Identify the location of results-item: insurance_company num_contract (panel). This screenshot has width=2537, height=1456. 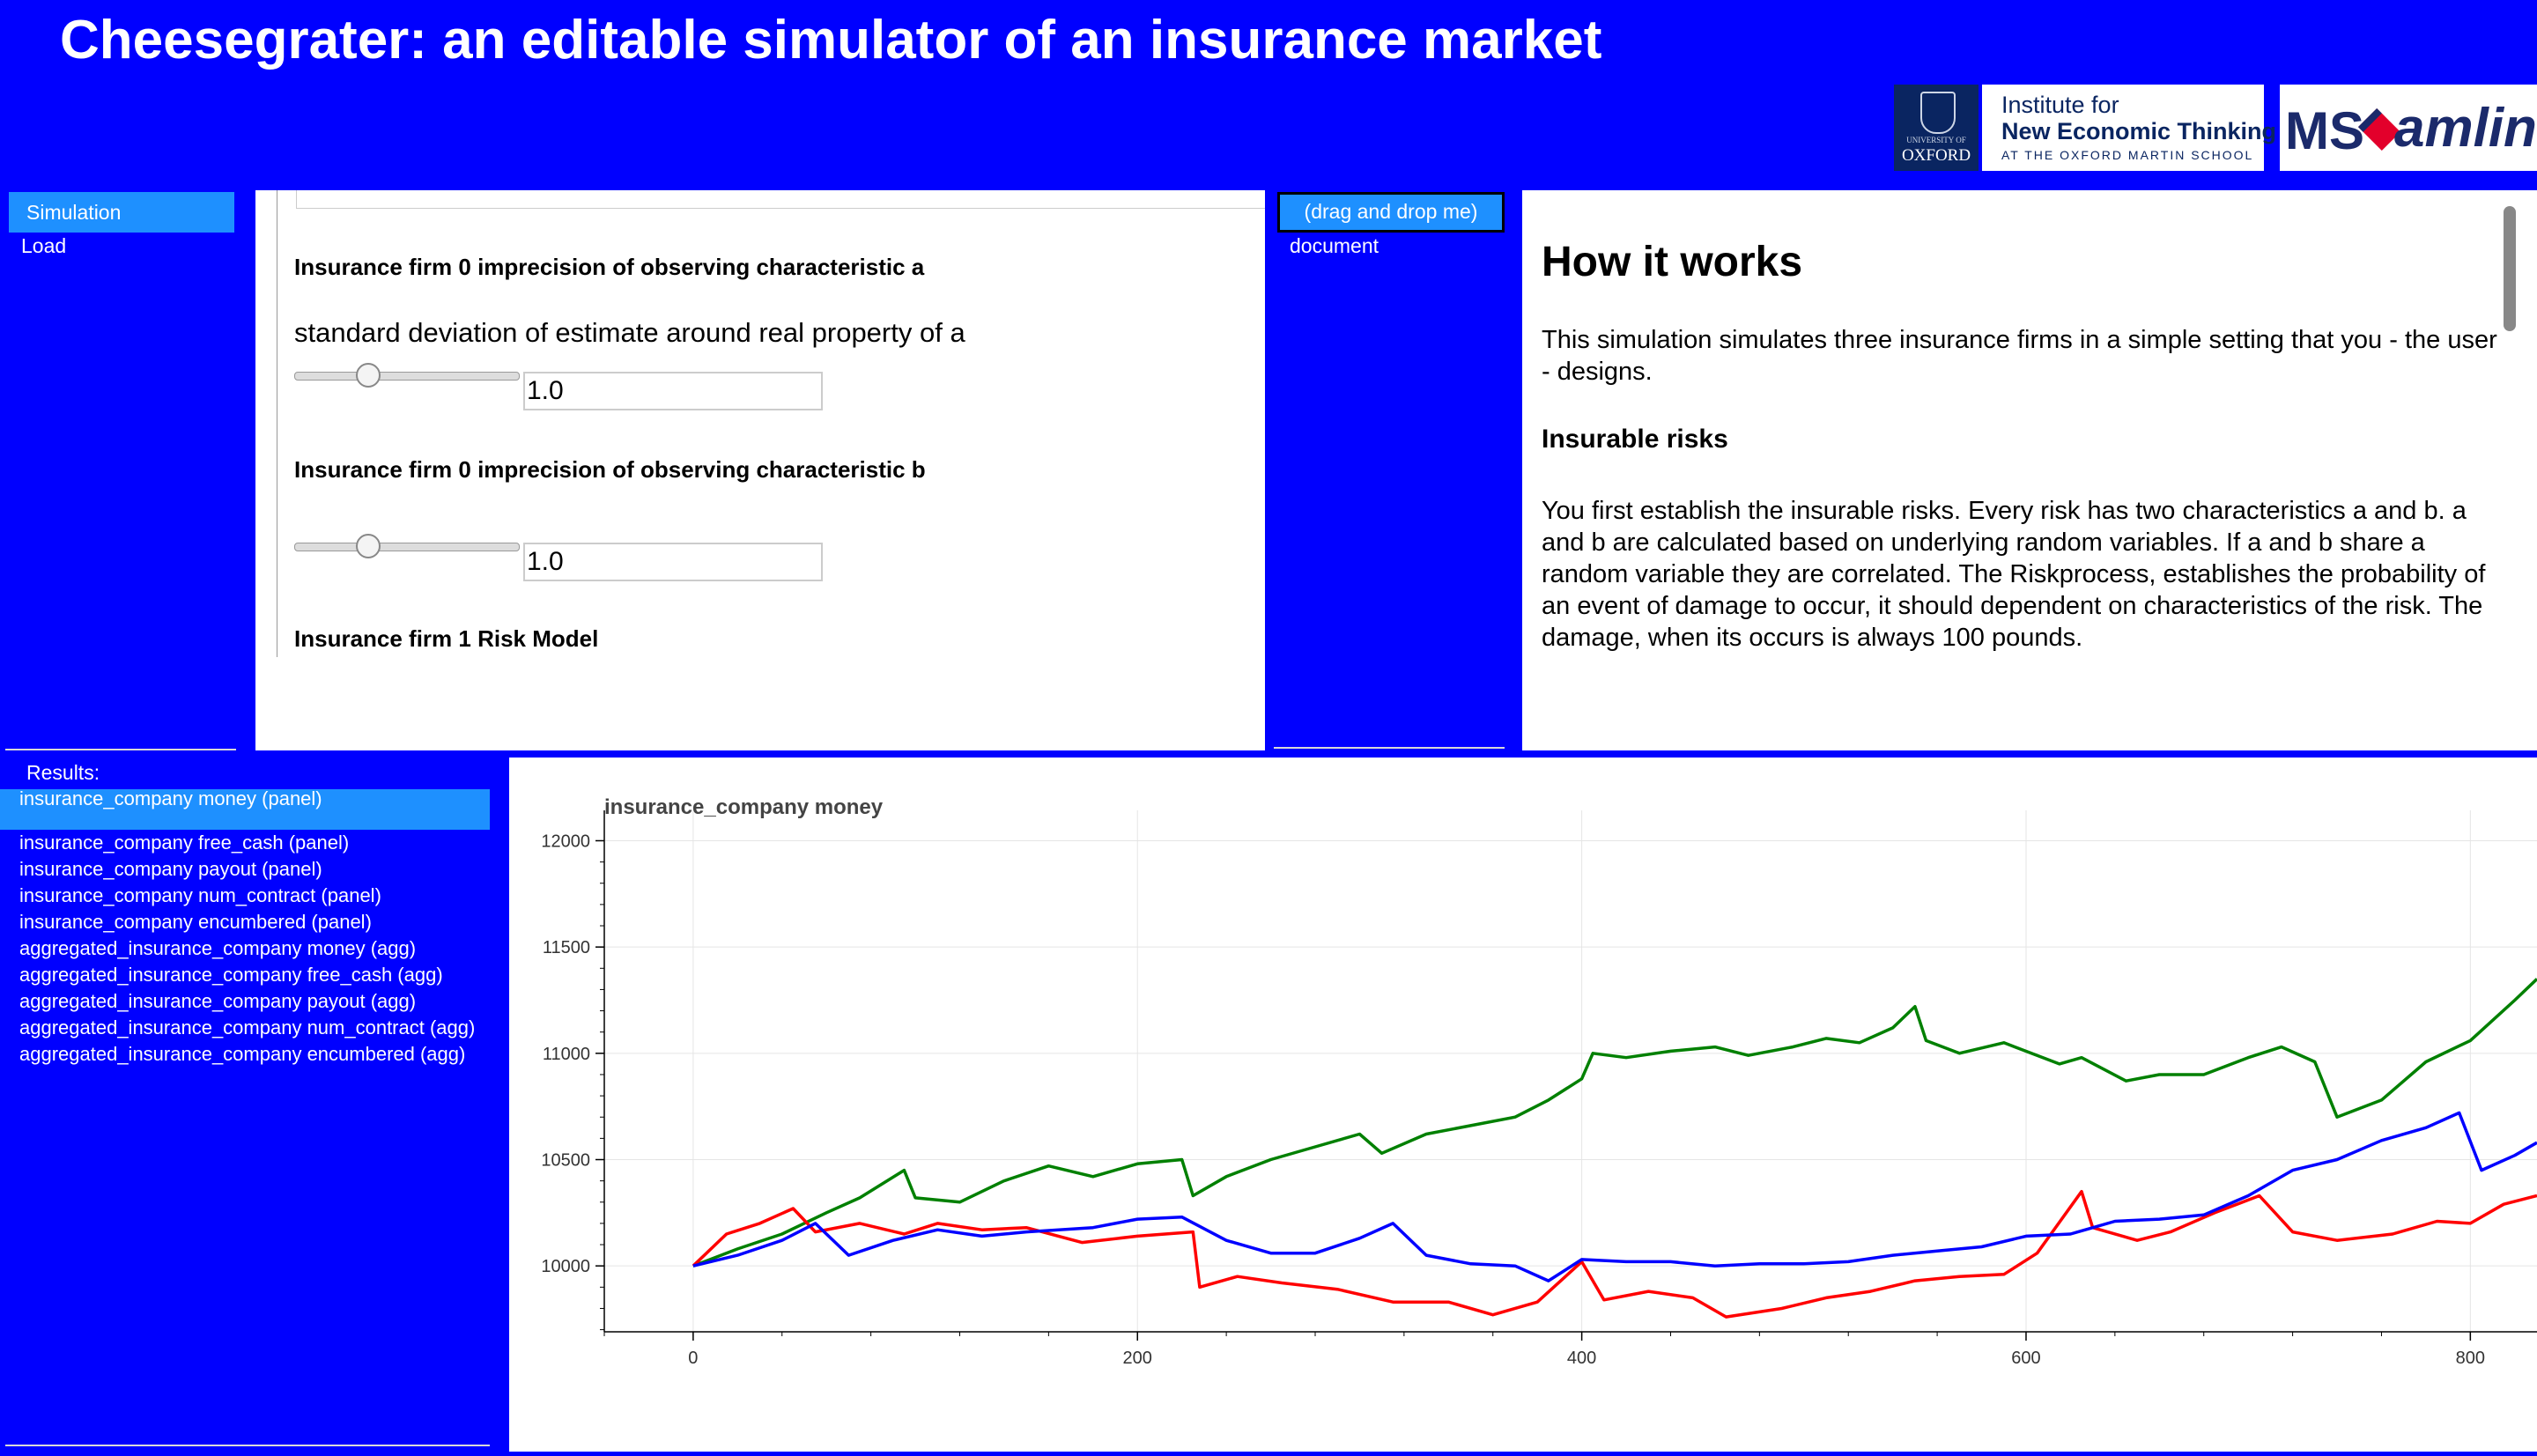
(200, 895).